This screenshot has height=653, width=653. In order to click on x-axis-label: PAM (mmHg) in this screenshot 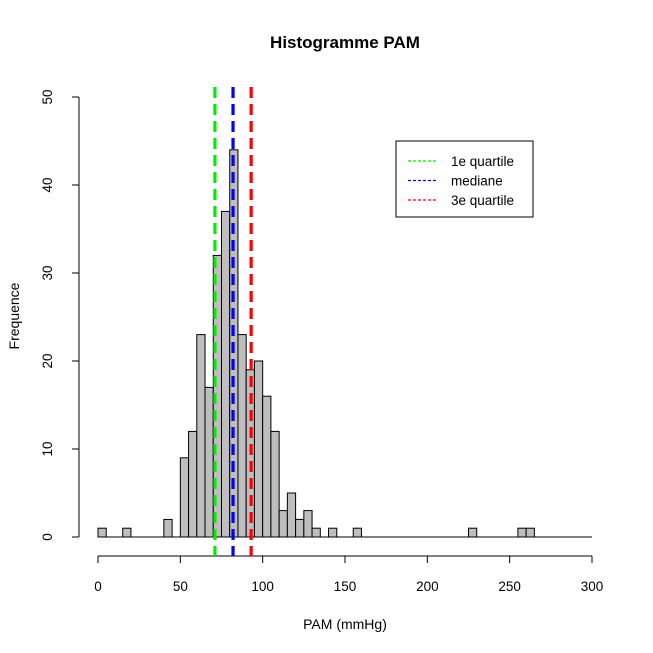, I will do `click(345, 624)`.